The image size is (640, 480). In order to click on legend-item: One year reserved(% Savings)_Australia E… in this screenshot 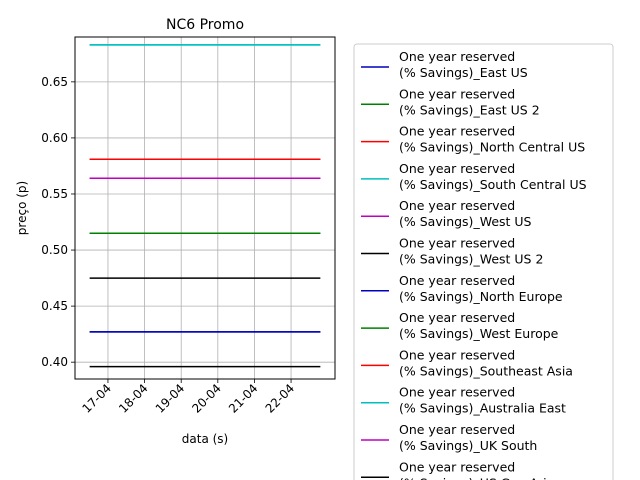, I will do `click(463, 400)`.